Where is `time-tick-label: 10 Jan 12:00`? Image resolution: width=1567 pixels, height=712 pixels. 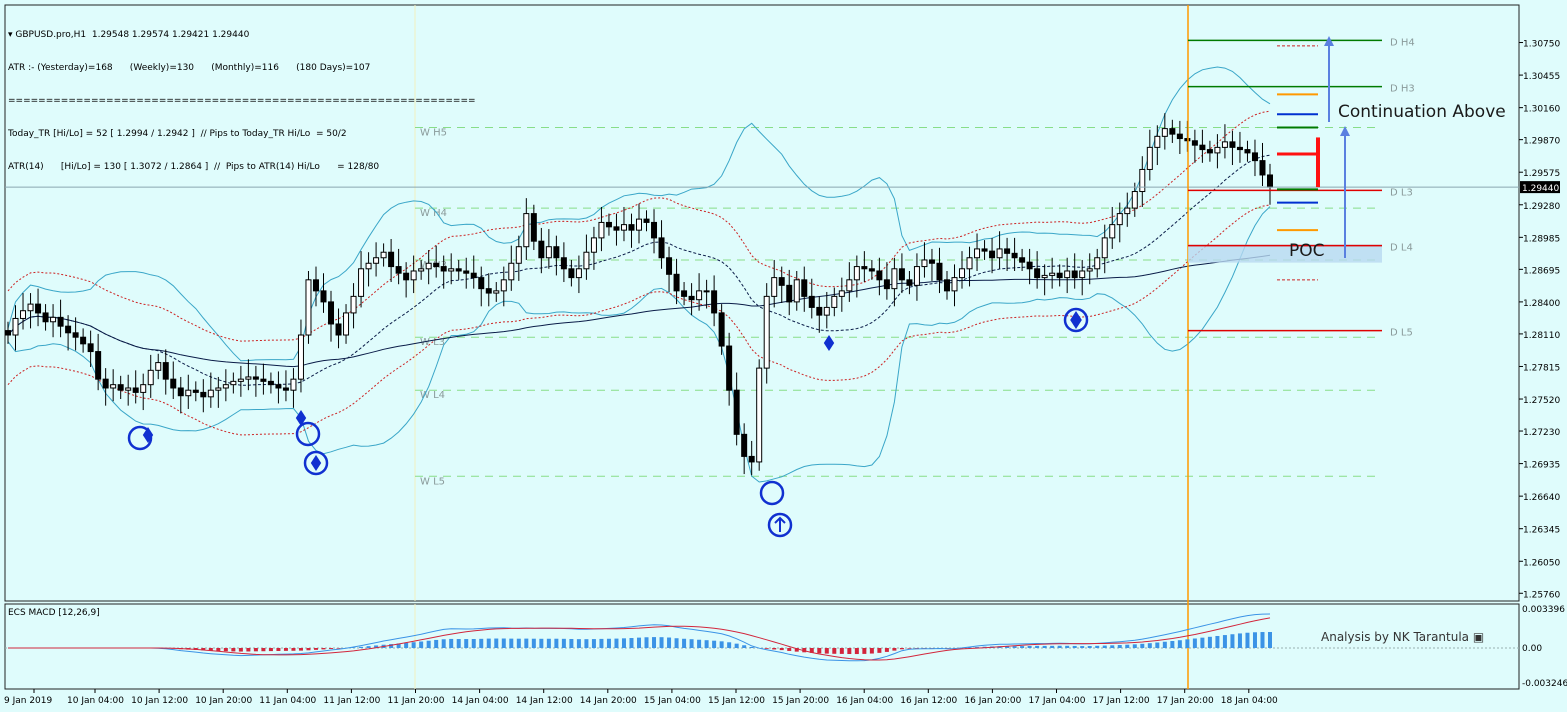
time-tick-label: 10 Jan 12:00 is located at coordinates (159, 701).